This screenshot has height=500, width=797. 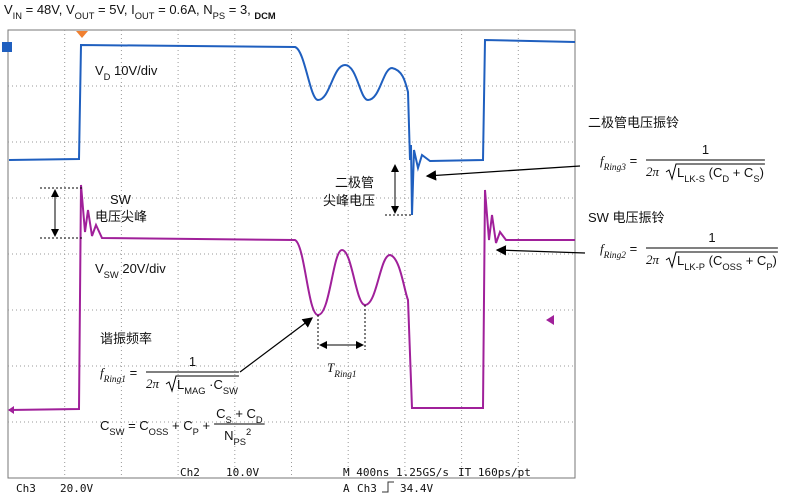 What do you see at coordinates (48, 9) in the screenshot?
I see `text: = 48V, V` at bounding box center [48, 9].